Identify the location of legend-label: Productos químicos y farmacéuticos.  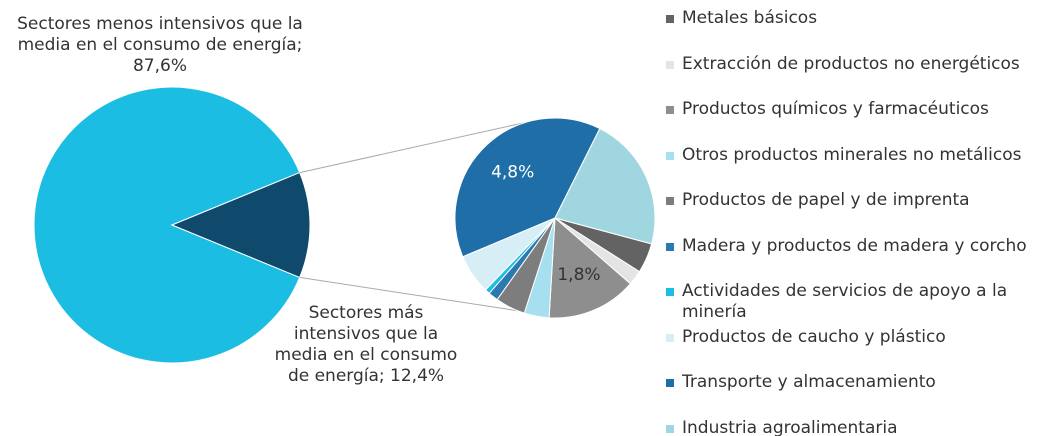
(835, 109).